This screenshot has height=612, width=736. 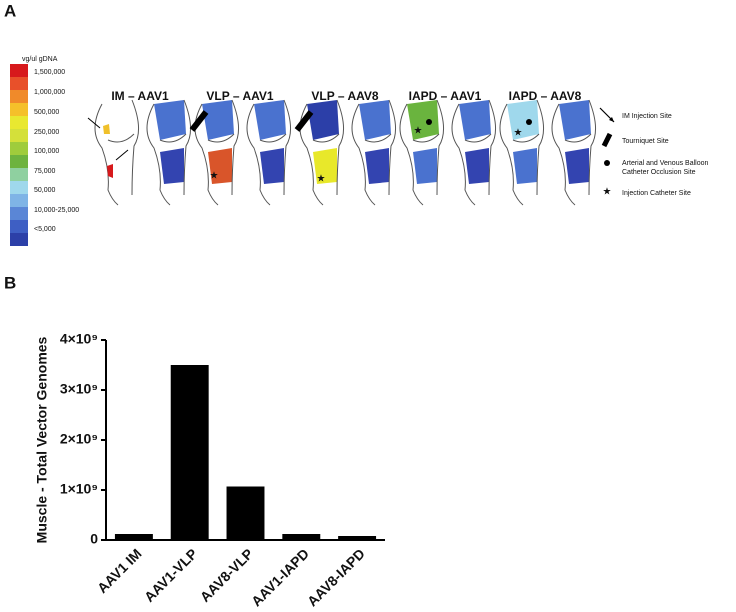 What do you see at coordinates (45, 190) in the screenshot?
I see `scale-label: 50,000` at bounding box center [45, 190].